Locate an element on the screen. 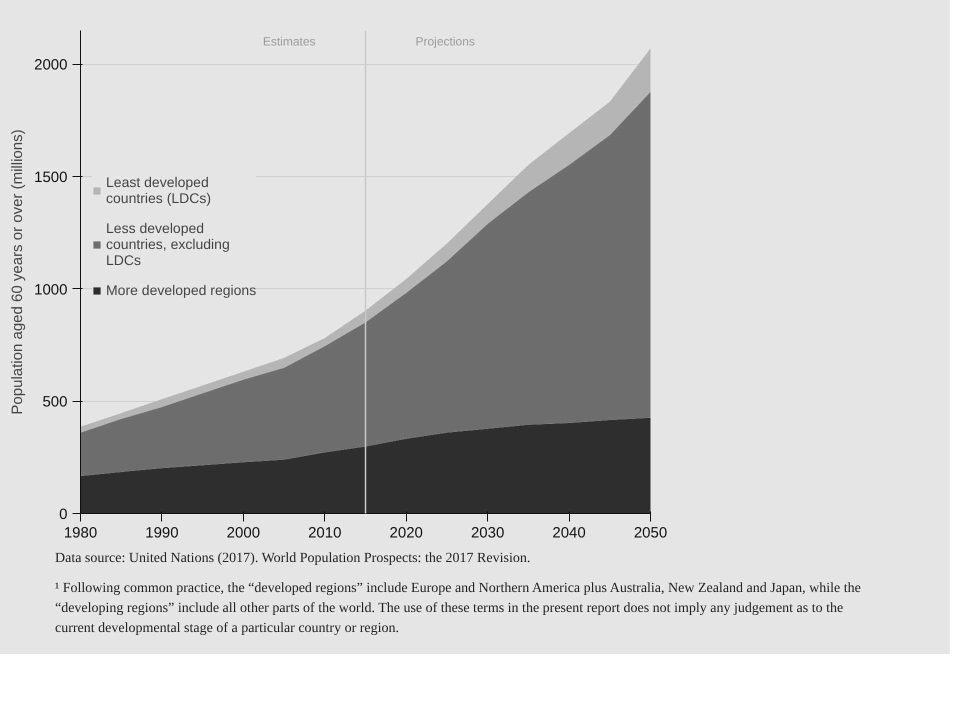 Image resolution: width=954 pixels, height=716 pixels. text: ¹ Following common practice, the “developed regions” include Europe and Northern America plus Australia, New Zealand and Japan, while the “developing regions” include all other parts of the world. The use of these terms in the present report does not imply any judgement as to the current developmental stage of a particular country or region. is located at coordinates (458, 609).